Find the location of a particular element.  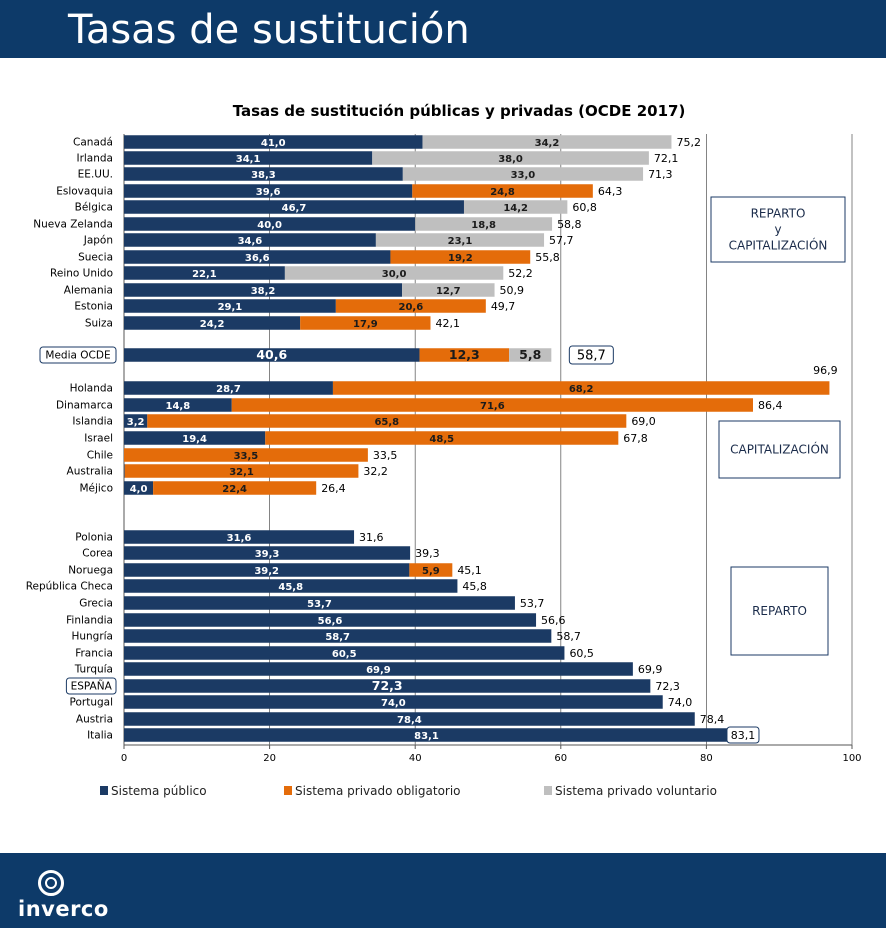

bar-total-label: 55,8 is located at coordinates (547, 257).